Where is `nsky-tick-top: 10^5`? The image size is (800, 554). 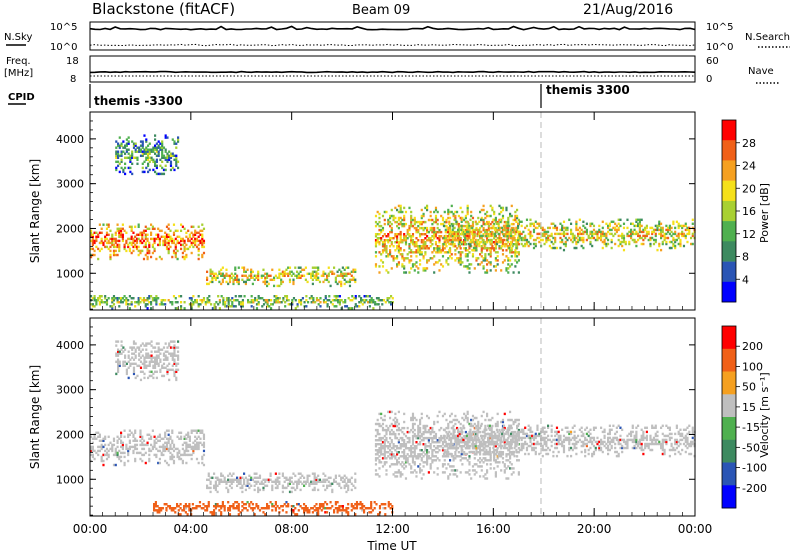 nsky-tick-top: 10^5 is located at coordinates (63, 27).